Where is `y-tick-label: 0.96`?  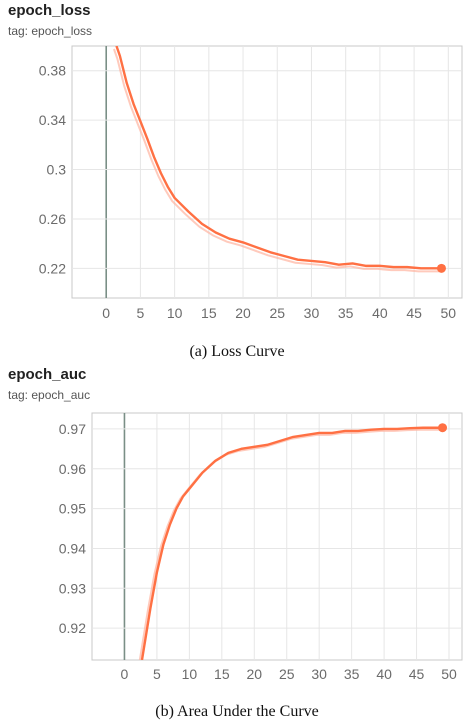
y-tick-label: 0.96 is located at coordinates (72, 469).